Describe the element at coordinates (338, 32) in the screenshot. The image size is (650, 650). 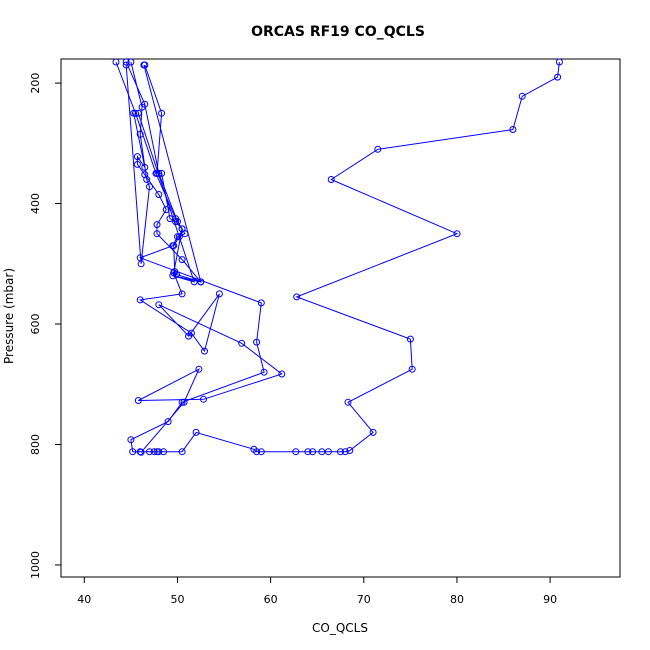
I see `chart-title: ORCAS RF19 CO_QCLS` at that location.